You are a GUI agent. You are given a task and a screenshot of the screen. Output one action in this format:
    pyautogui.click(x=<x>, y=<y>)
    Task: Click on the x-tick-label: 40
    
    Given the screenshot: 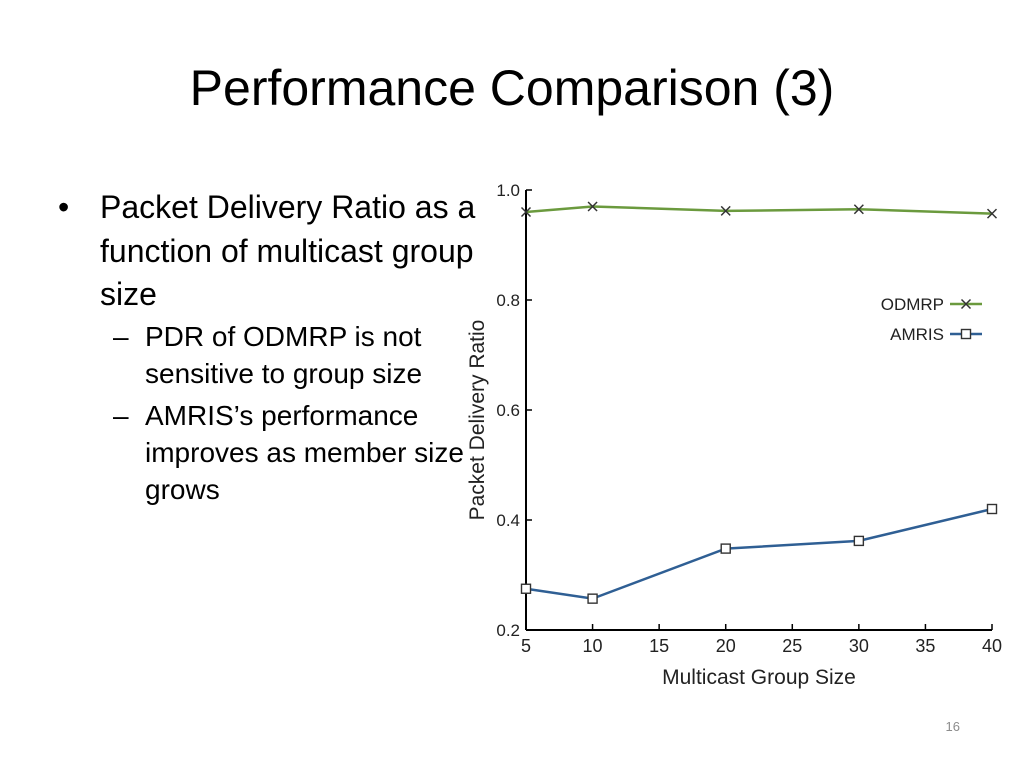 What is the action you would take?
    pyautogui.click(x=992, y=646)
    